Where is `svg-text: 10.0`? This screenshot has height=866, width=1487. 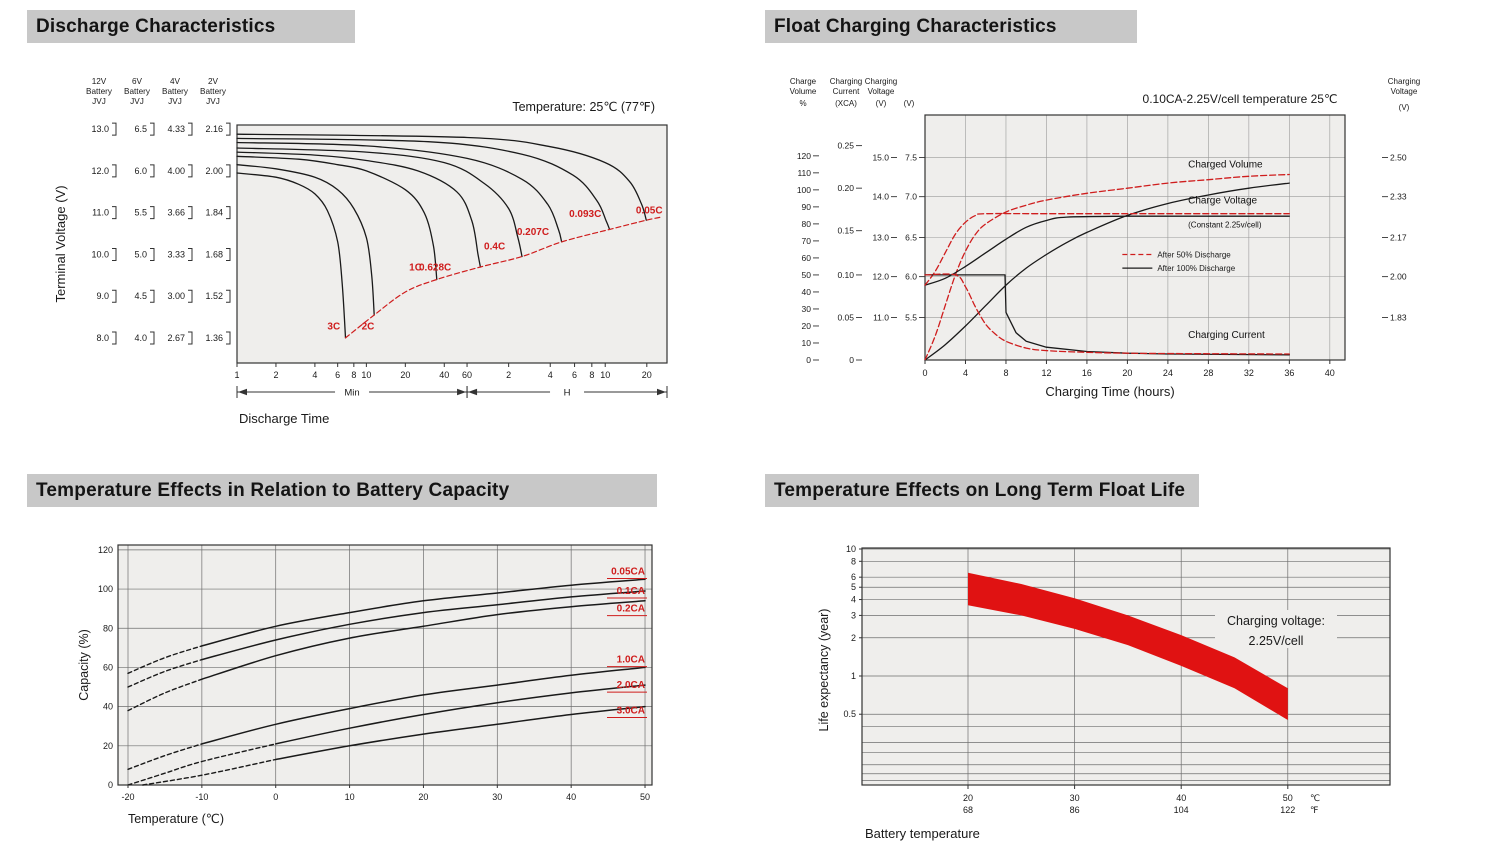
svg-text: 10.0 is located at coordinates (100, 254).